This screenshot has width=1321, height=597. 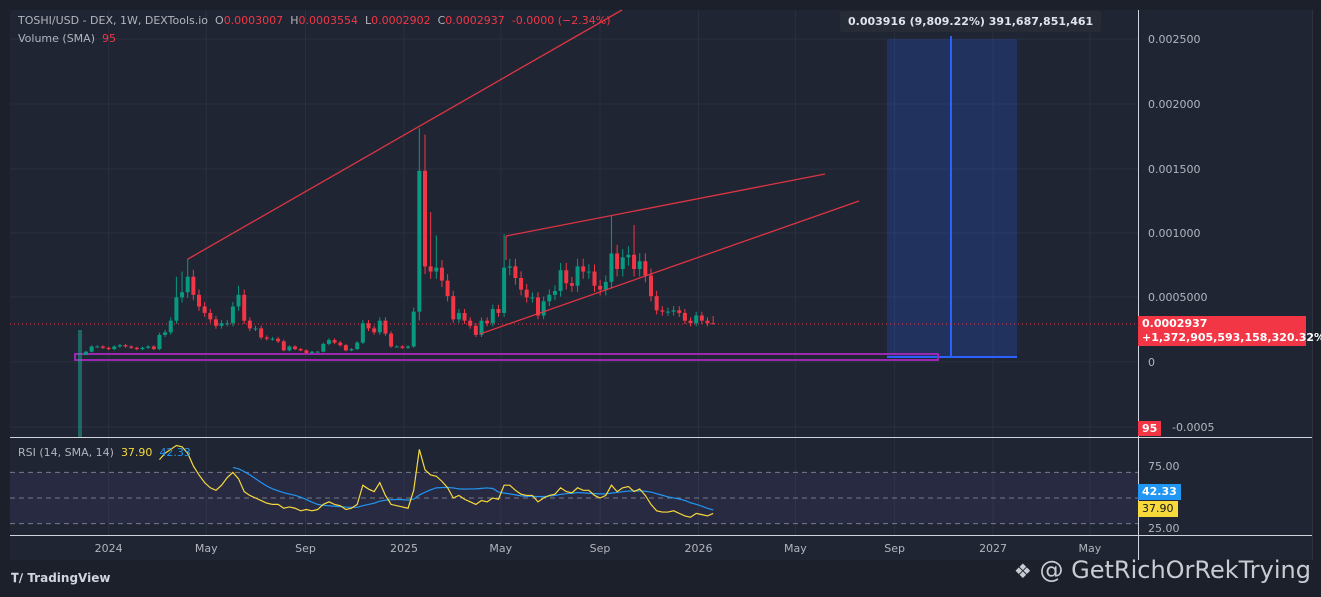 What do you see at coordinates (108, 548) in the screenshot?
I see `time-tick: 2024` at bounding box center [108, 548].